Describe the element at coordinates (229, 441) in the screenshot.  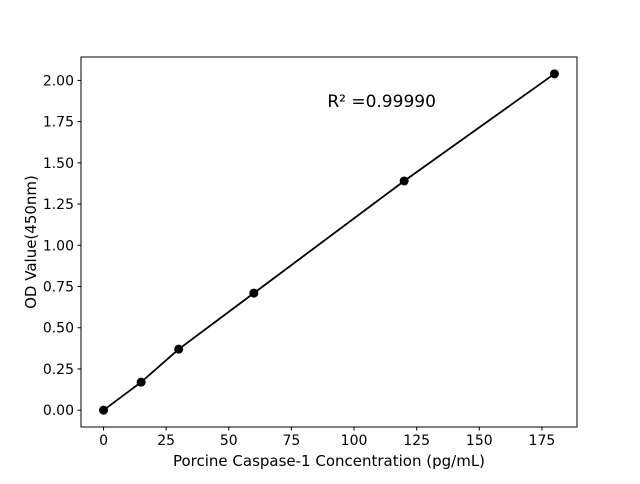
I see `x-tick-label: 50` at that location.